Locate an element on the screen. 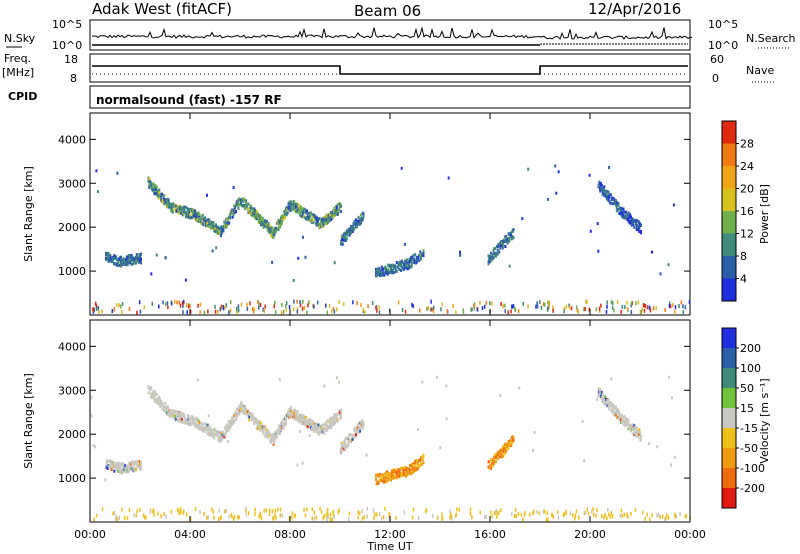 This screenshot has width=800, height=554. echo-trace-arc-f is located at coordinates (352, 228).